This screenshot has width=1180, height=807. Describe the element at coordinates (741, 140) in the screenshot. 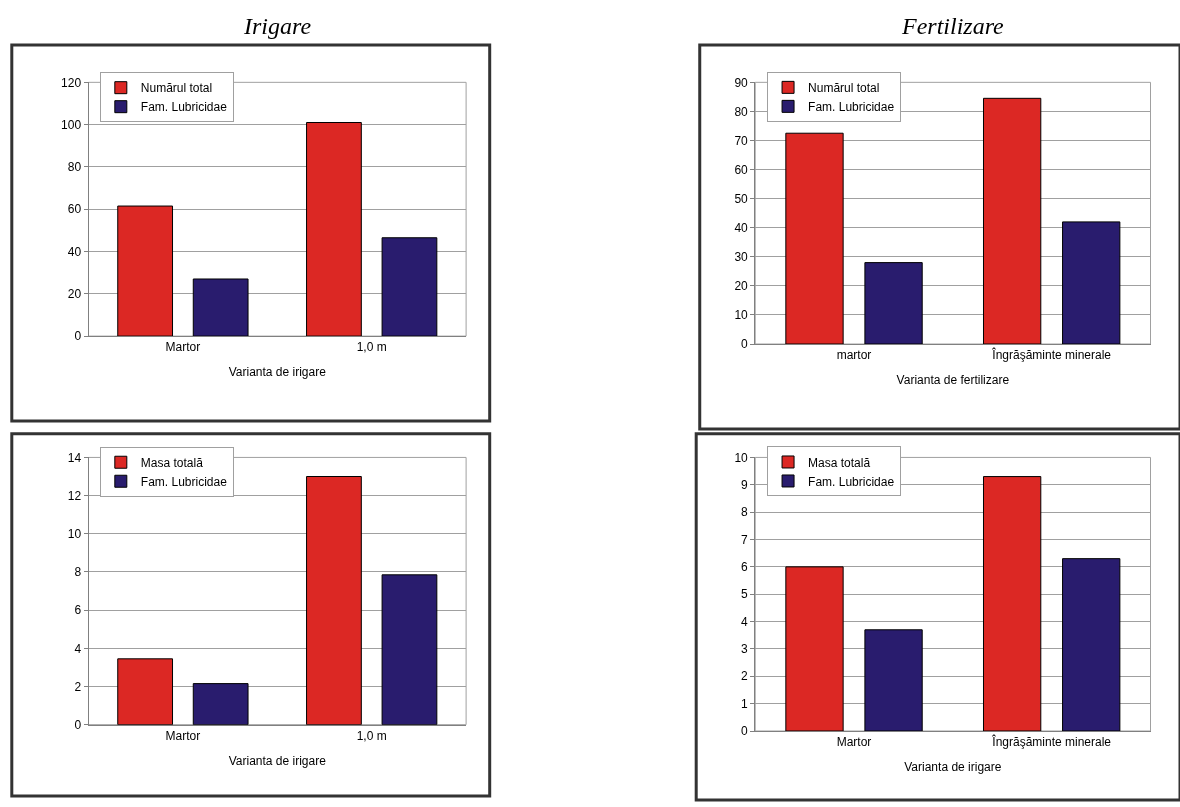

I see `y-tick-label: 70` at that location.